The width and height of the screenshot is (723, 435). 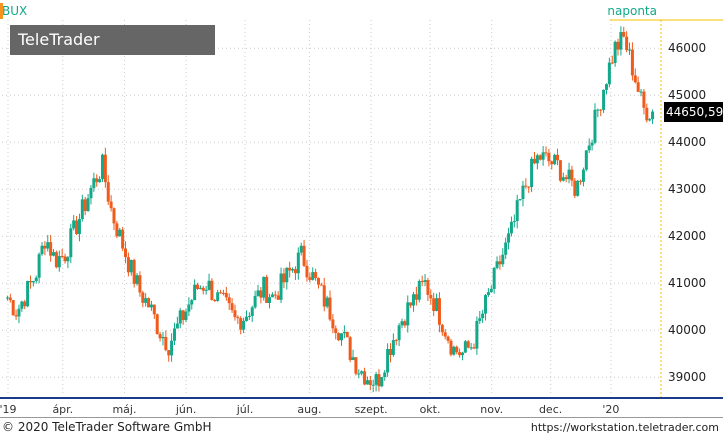 I want to click on website-link: https://workstation.teletrader.com, so click(x=624, y=427).